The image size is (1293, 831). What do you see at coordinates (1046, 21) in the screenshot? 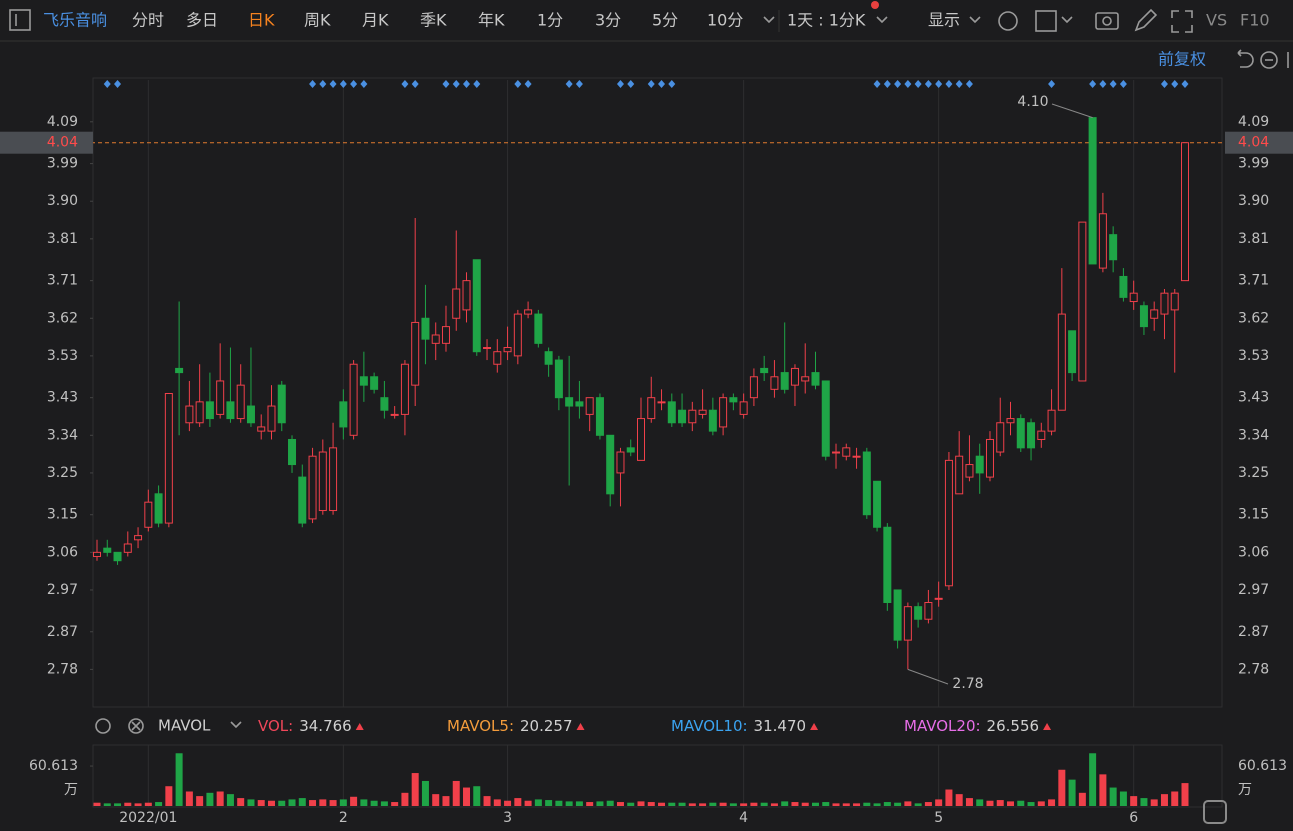
I see `checkbox-icon` at bounding box center [1046, 21].